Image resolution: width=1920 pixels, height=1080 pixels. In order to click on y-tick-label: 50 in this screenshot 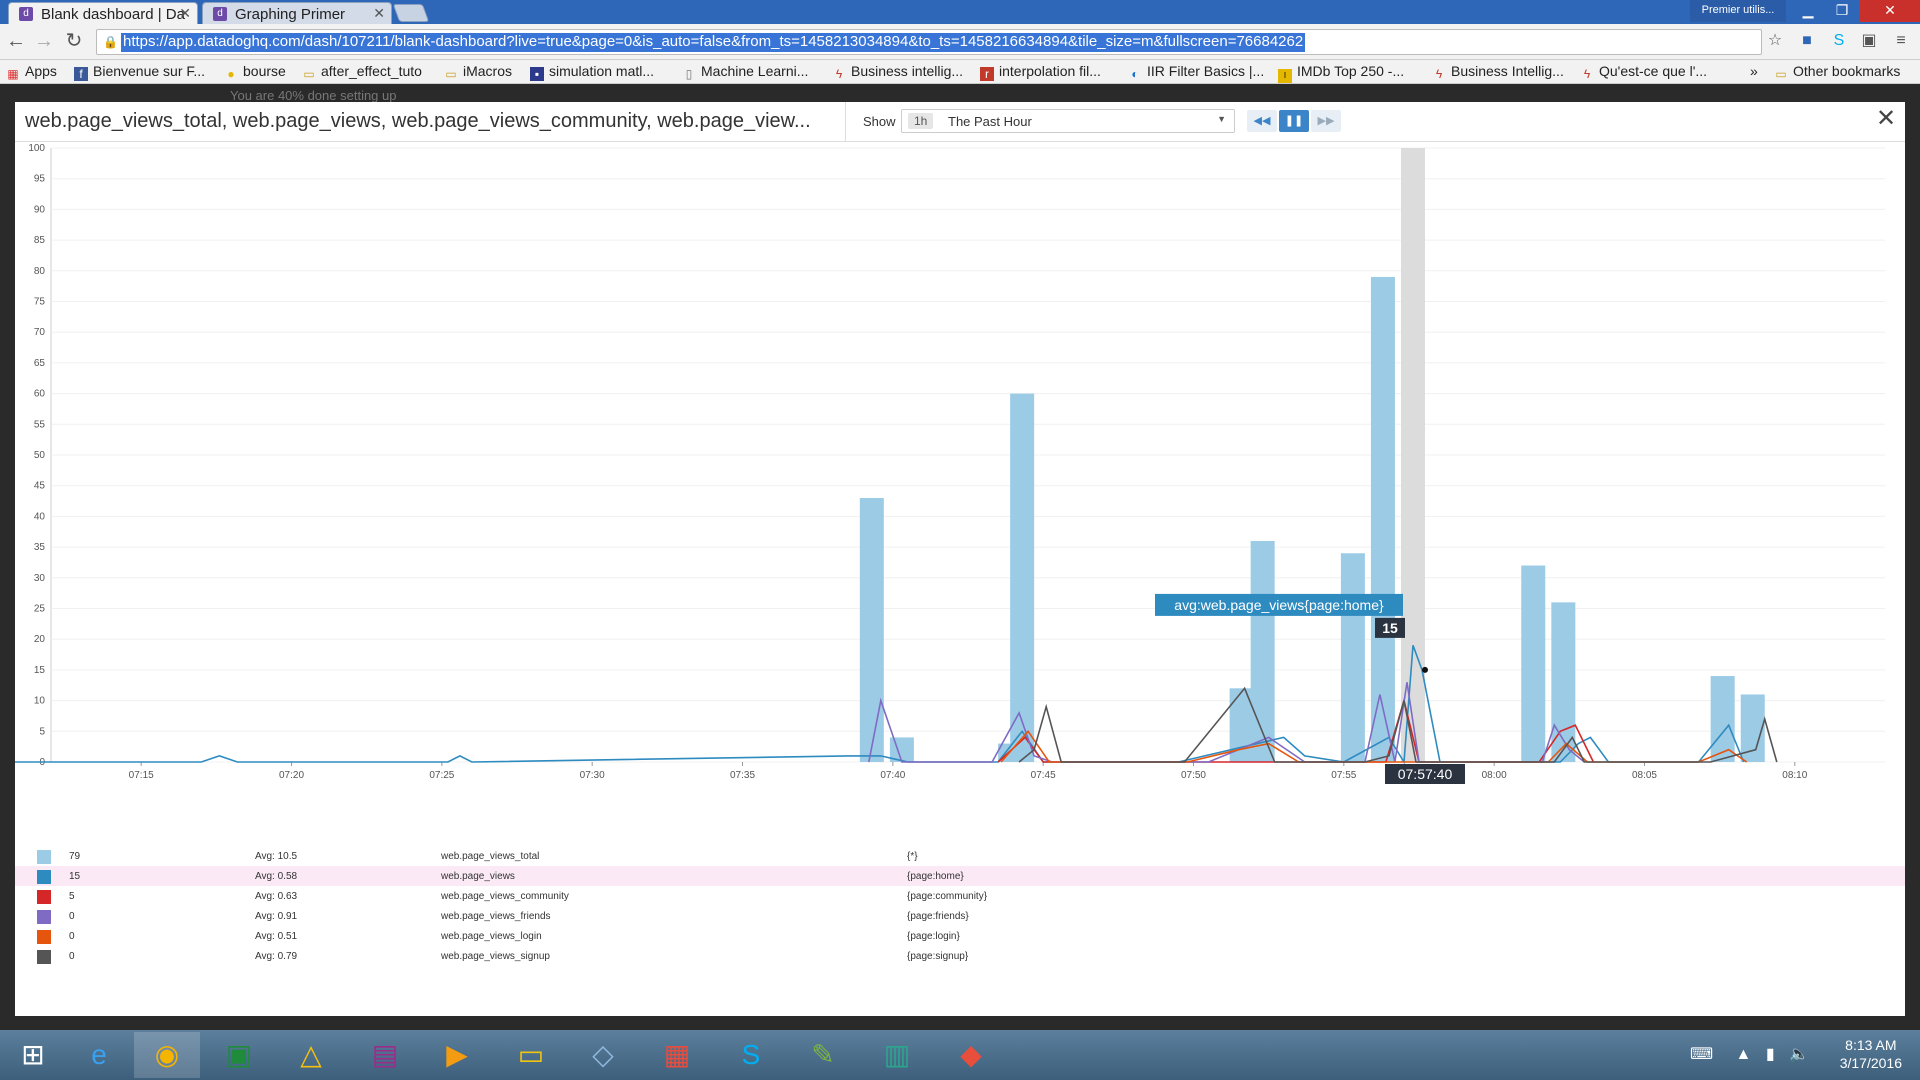, I will do `click(40, 455)`.